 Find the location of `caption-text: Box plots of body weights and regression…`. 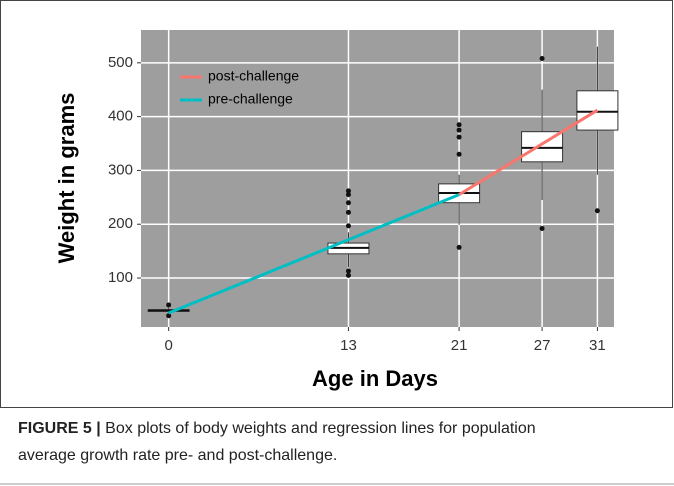

caption-text: Box plots of body weights and regression… is located at coordinates (320, 428).